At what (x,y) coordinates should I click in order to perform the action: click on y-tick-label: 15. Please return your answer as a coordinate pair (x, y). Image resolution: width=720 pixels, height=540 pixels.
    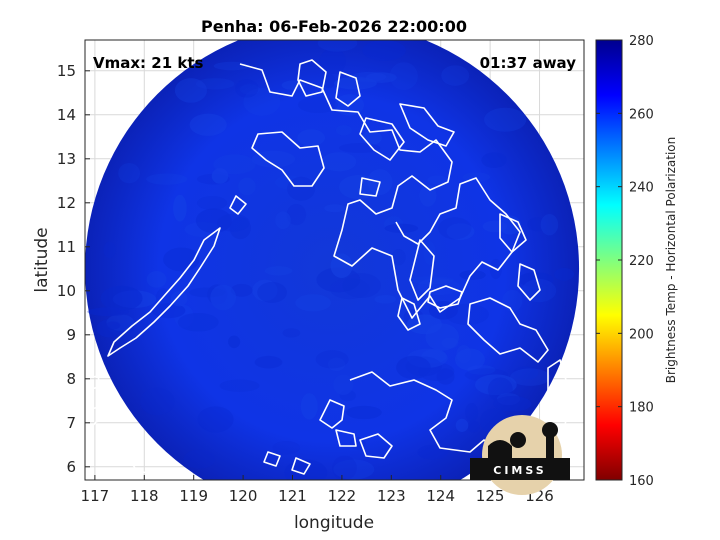
    Looking at the image, I should click on (66, 71).